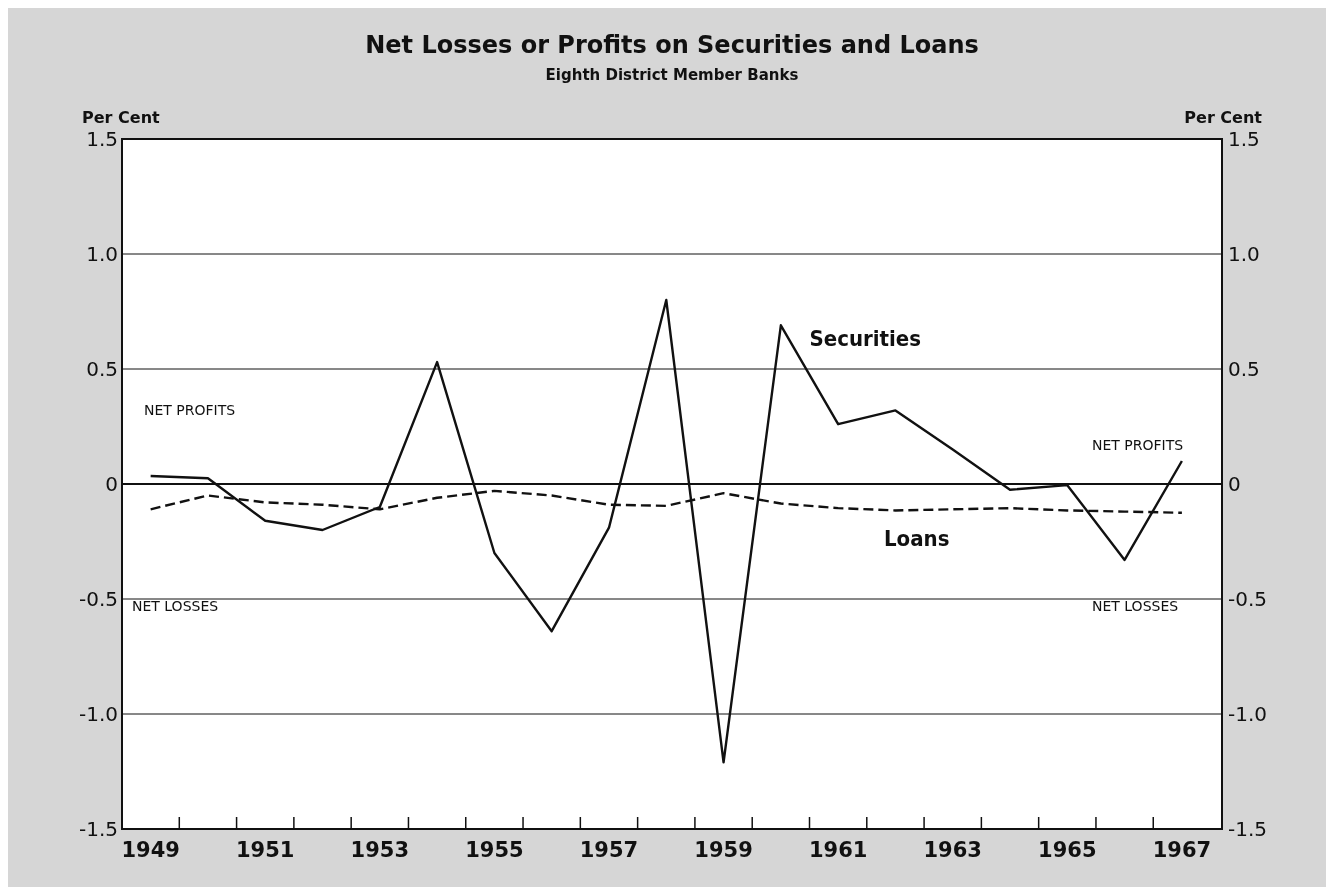 The height and width of the screenshot is (895, 1334). Describe the element at coordinates (102, 139) in the screenshot. I see `y-tick-label: 1.5` at that location.